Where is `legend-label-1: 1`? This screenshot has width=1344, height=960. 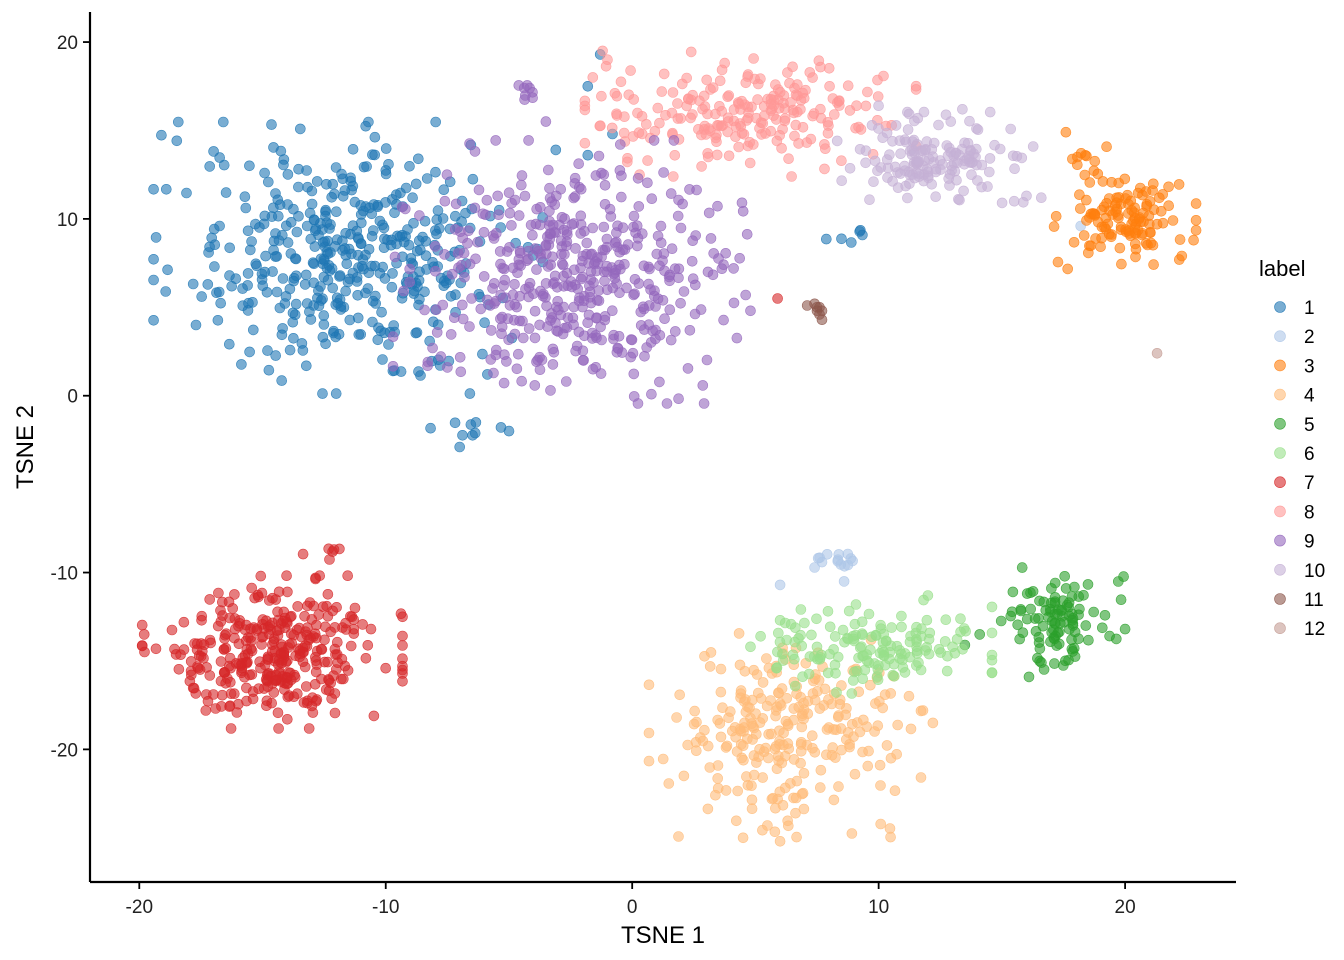 legend-label-1: 1 is located at coordinates (1309, 308).